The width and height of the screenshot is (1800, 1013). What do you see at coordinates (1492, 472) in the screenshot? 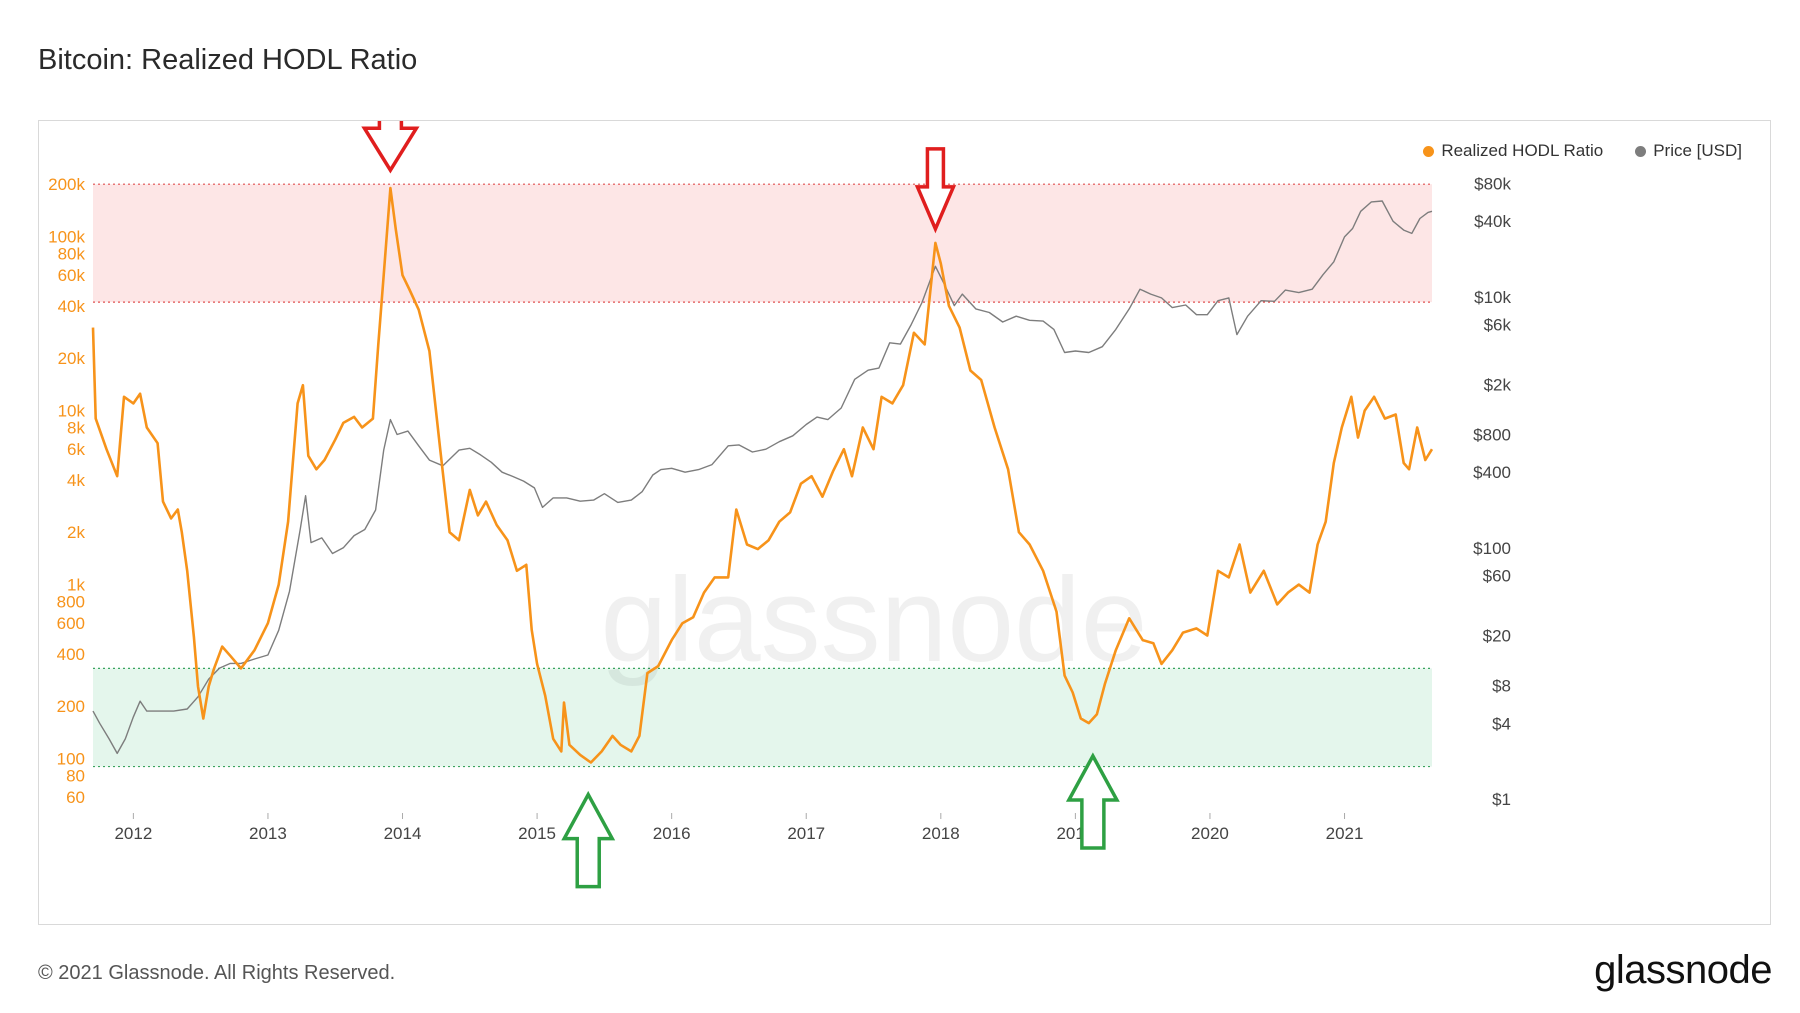
I see `y-right-tick-label: $400` at bounding box center [1492, 472].